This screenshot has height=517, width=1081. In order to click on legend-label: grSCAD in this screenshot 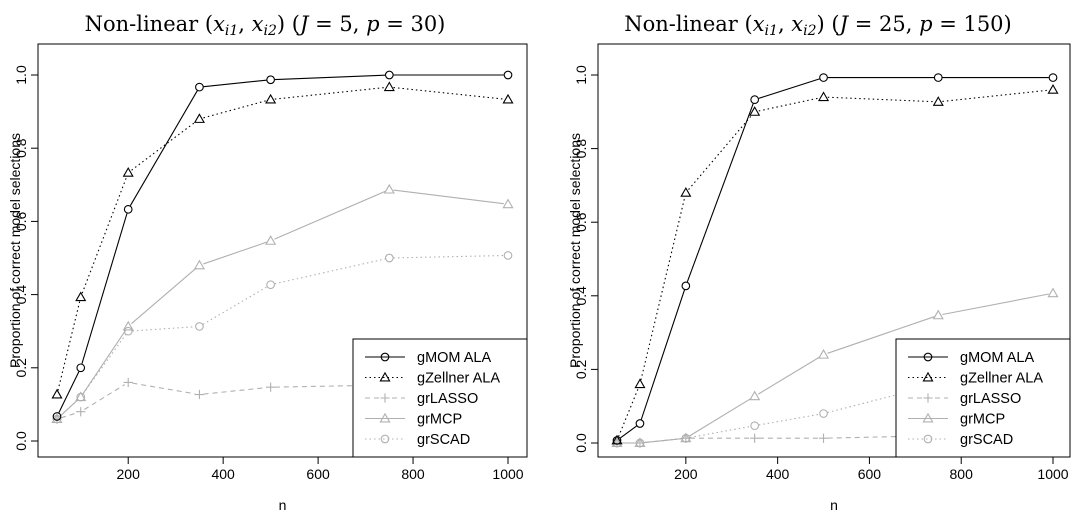, I will do `click(986, 440)`.